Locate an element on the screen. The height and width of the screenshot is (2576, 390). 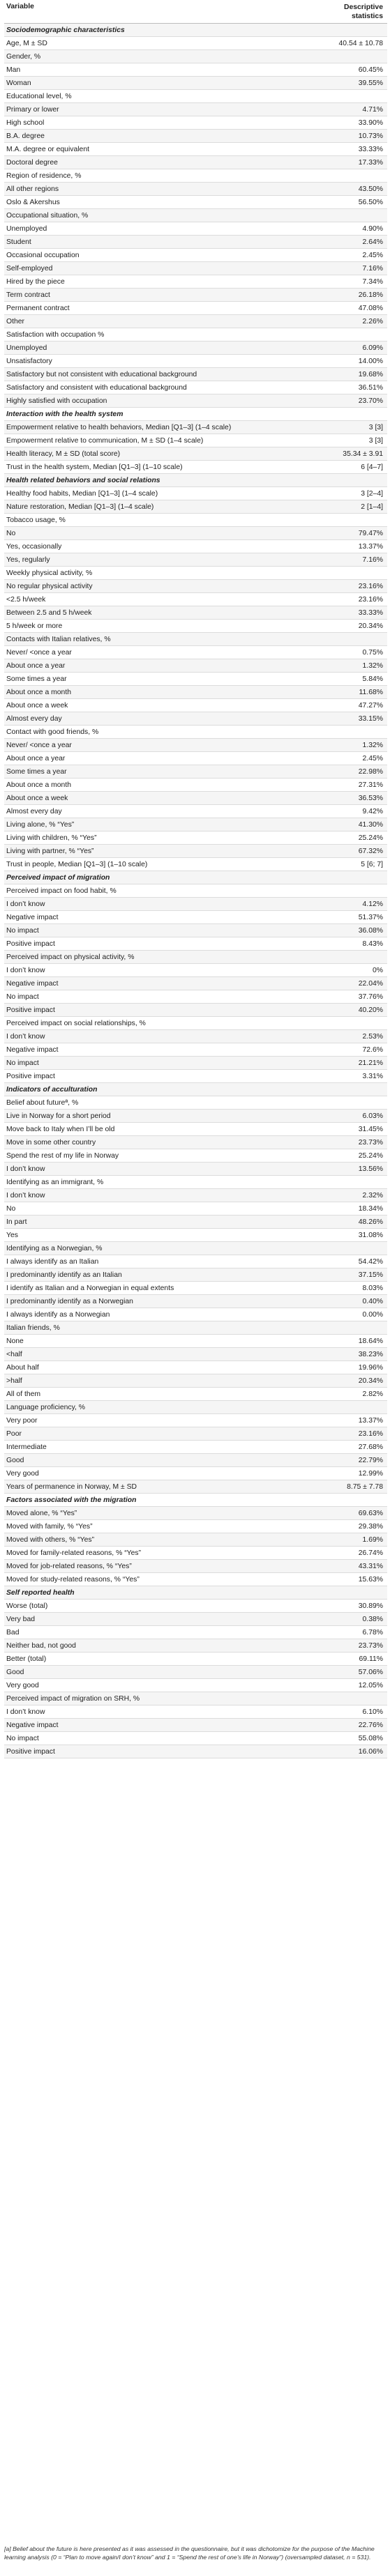
table-row: Very good 12.05% is located at coordinates (196, 1685).